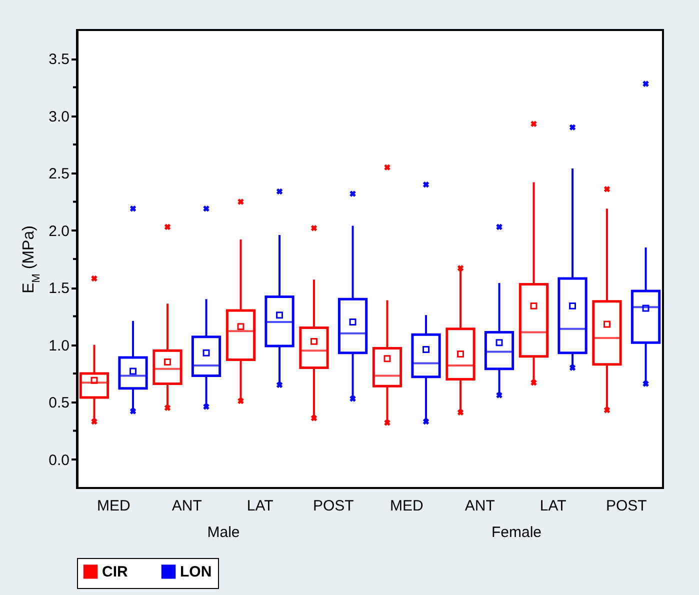  I want to click on legend-label: LON, so click(196, 572).